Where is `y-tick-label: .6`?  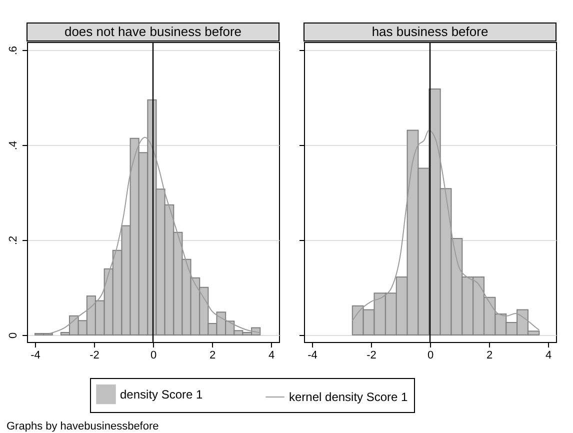 y-tick-label: .6 is located at coordinates (14, 51).